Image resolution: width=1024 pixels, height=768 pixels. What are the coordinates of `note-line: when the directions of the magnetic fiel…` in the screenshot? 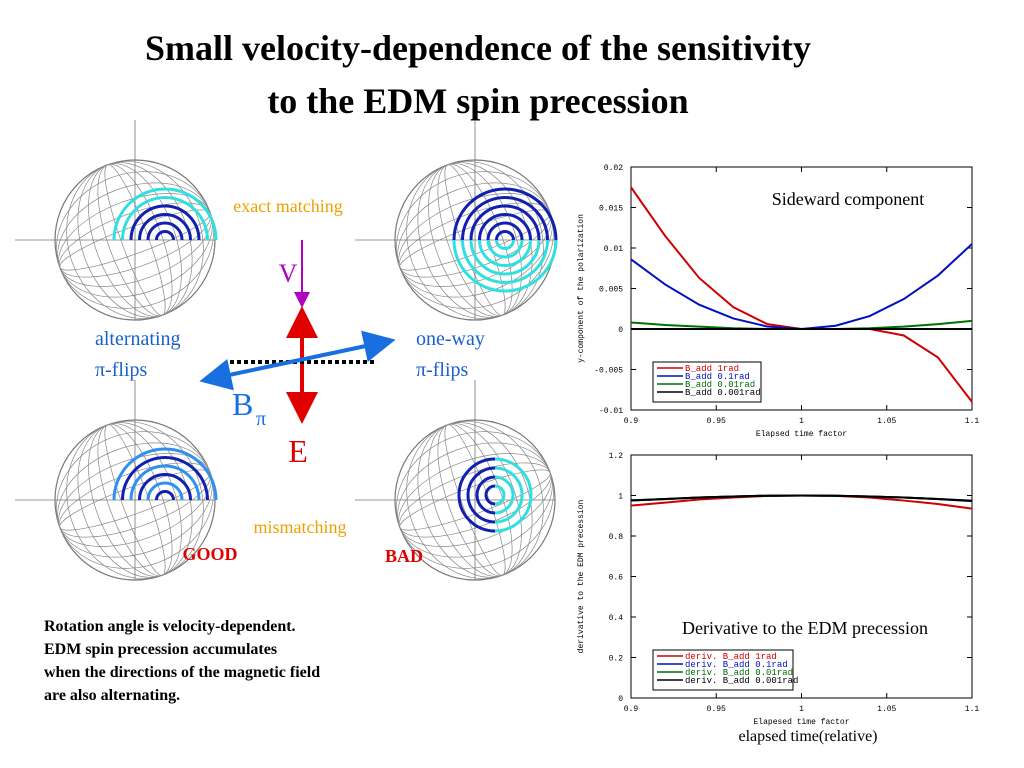 It's located at (182, 672).